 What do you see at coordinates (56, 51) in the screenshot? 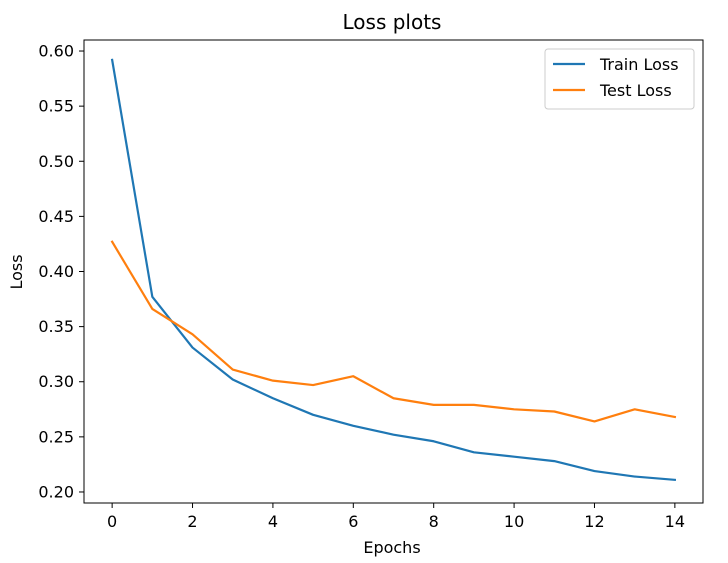
I see `y-tick-label: 0.60` at bounding box center [56, 51].